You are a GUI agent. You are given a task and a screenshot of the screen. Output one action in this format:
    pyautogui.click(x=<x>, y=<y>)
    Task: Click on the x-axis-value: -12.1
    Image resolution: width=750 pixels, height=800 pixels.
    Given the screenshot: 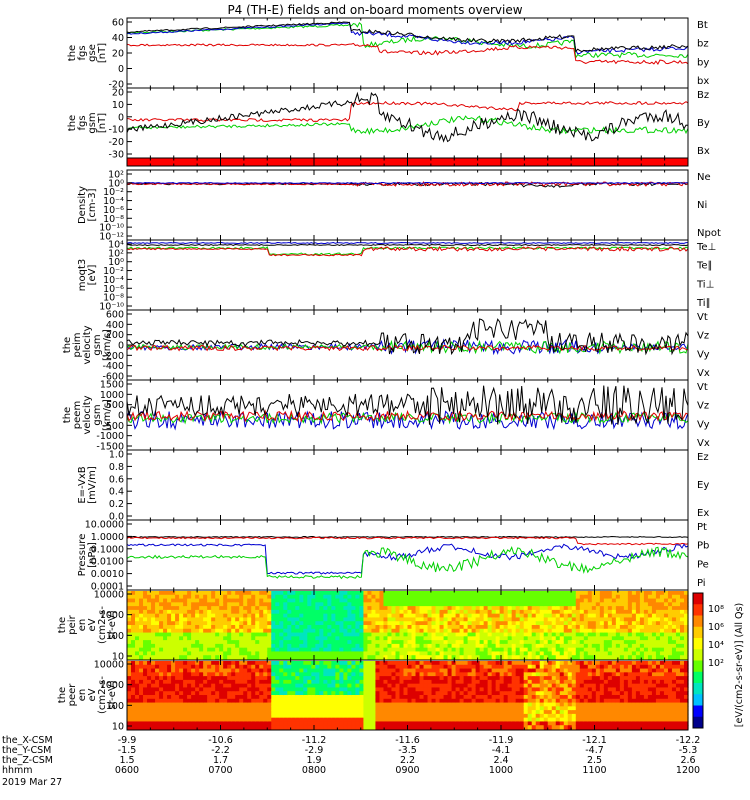 What is the action you would take?
    pyautogui.click(x=594, y=740)
    